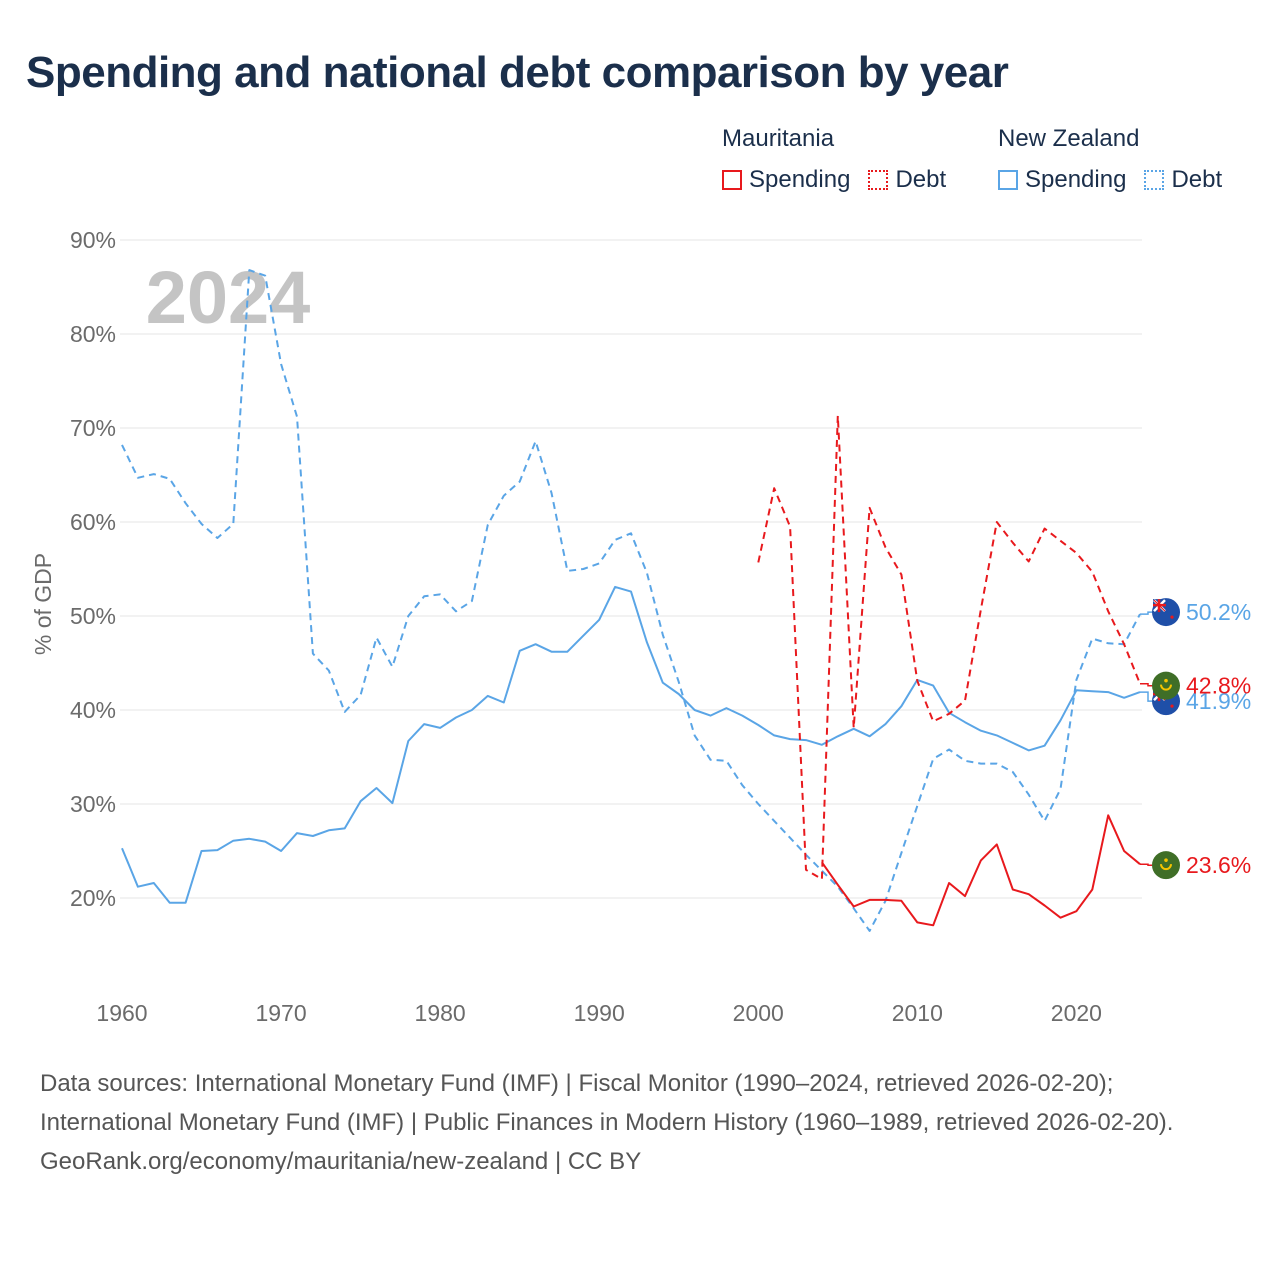 The width and height of the screenshot is (1280, 1280). What do you see at coordinates (1195, 739) in the screenshot?
I see `end-labels: 50.2% 41.9%42.8% 23.6%` at bounding box center [1195, 739].